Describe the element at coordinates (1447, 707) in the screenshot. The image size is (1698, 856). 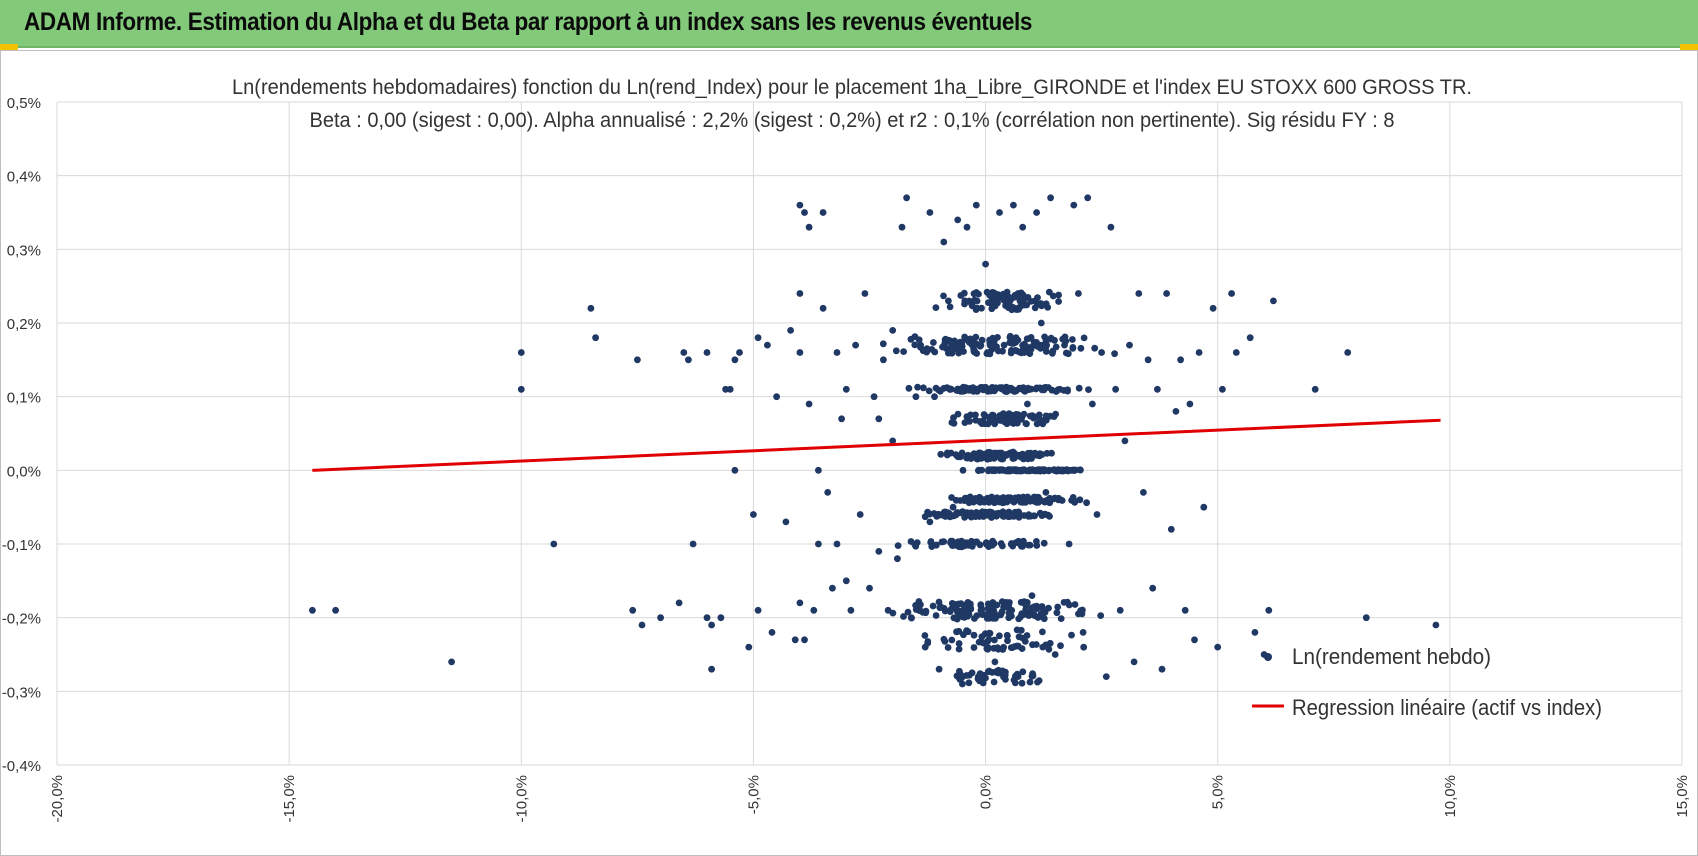
I see `legend-label-regression: Regression linéaire (actif vs index)` at that location.